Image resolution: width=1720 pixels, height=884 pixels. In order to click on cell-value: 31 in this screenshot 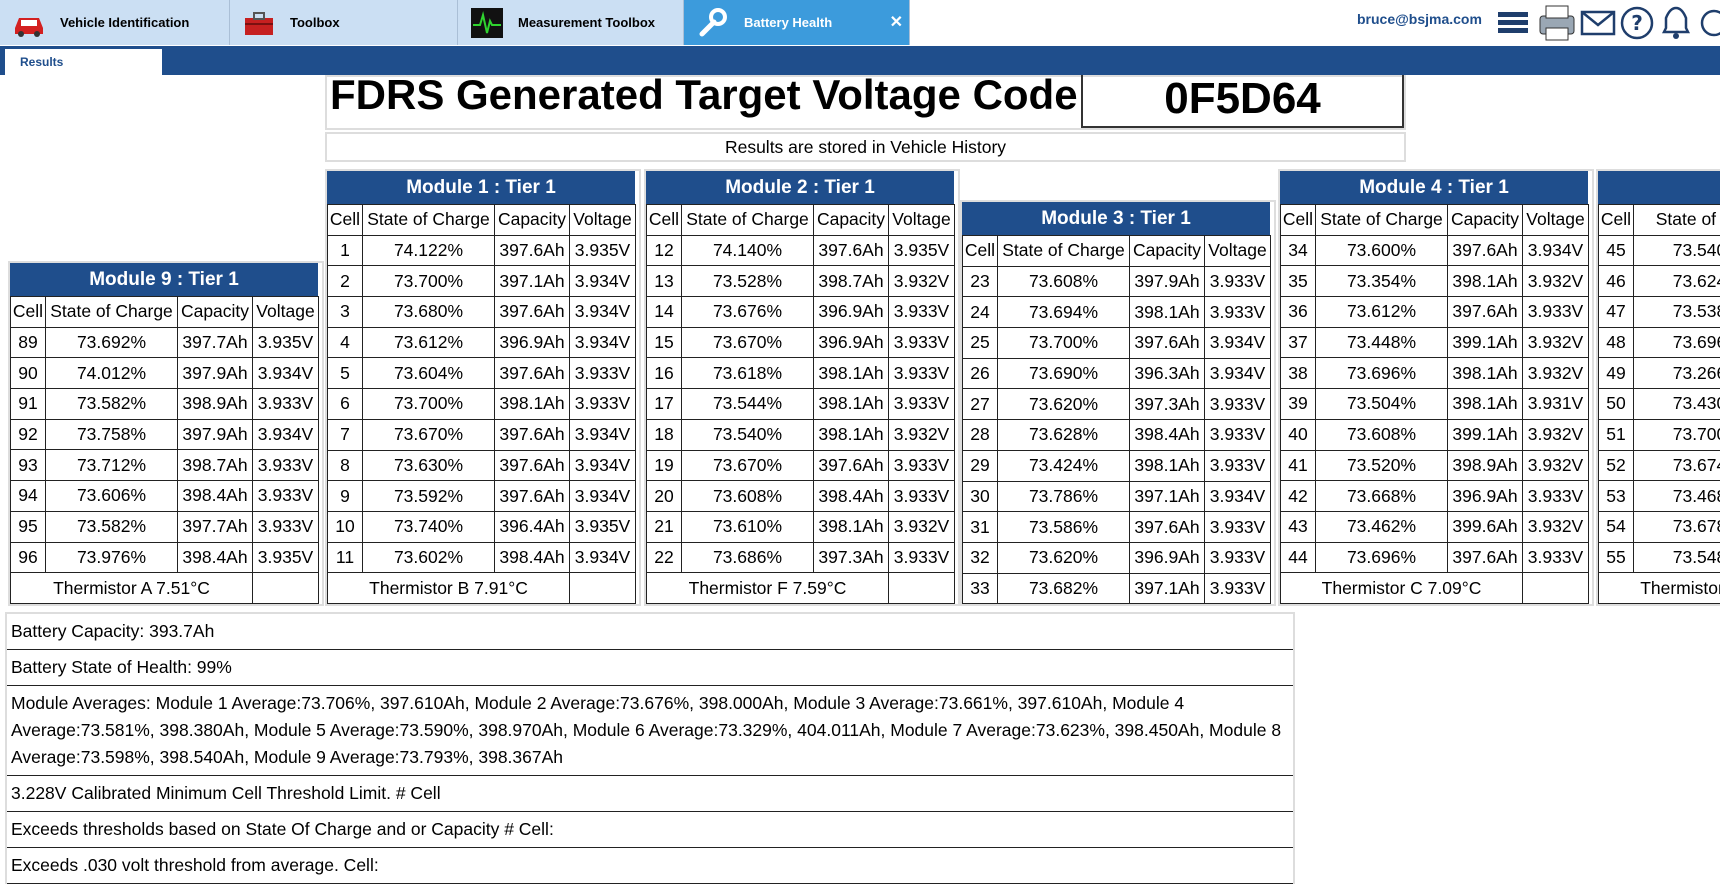, I will do `click(980, 527)`.